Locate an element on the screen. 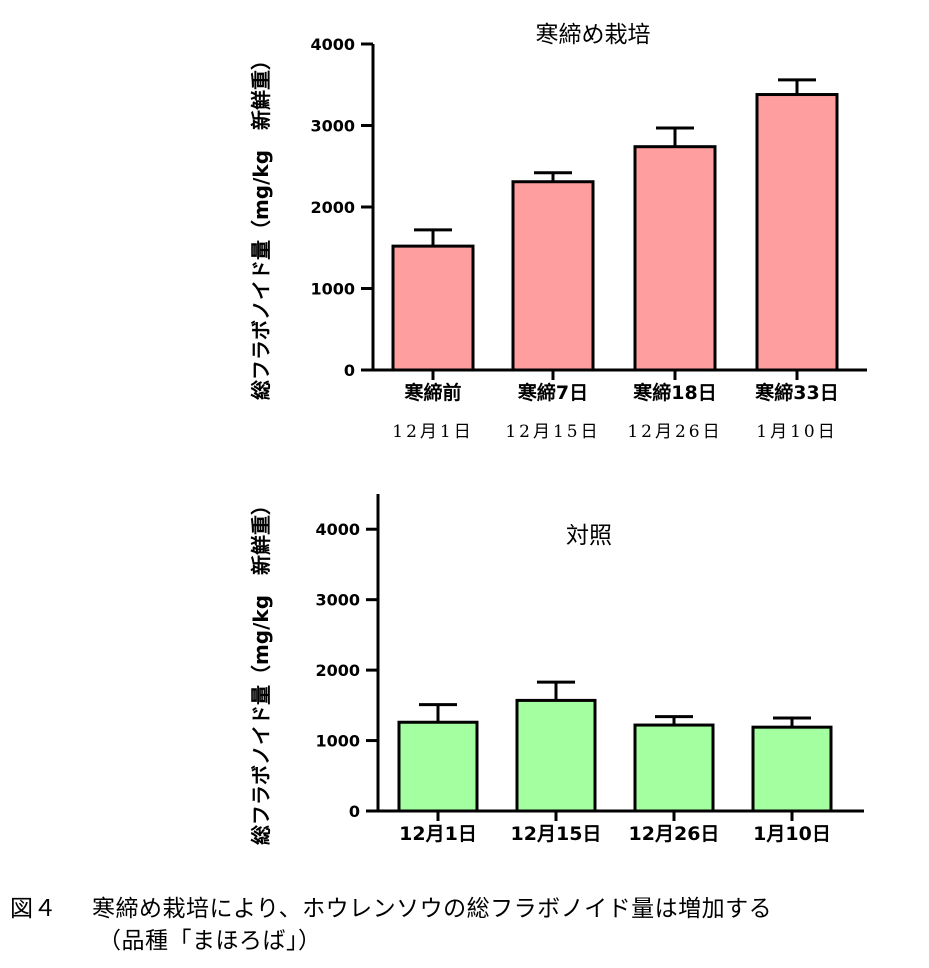 Image resolution: width=929 pixels, height=968 pixels. x-tick-label: 1月10日 is located at coordinates (792, 834).